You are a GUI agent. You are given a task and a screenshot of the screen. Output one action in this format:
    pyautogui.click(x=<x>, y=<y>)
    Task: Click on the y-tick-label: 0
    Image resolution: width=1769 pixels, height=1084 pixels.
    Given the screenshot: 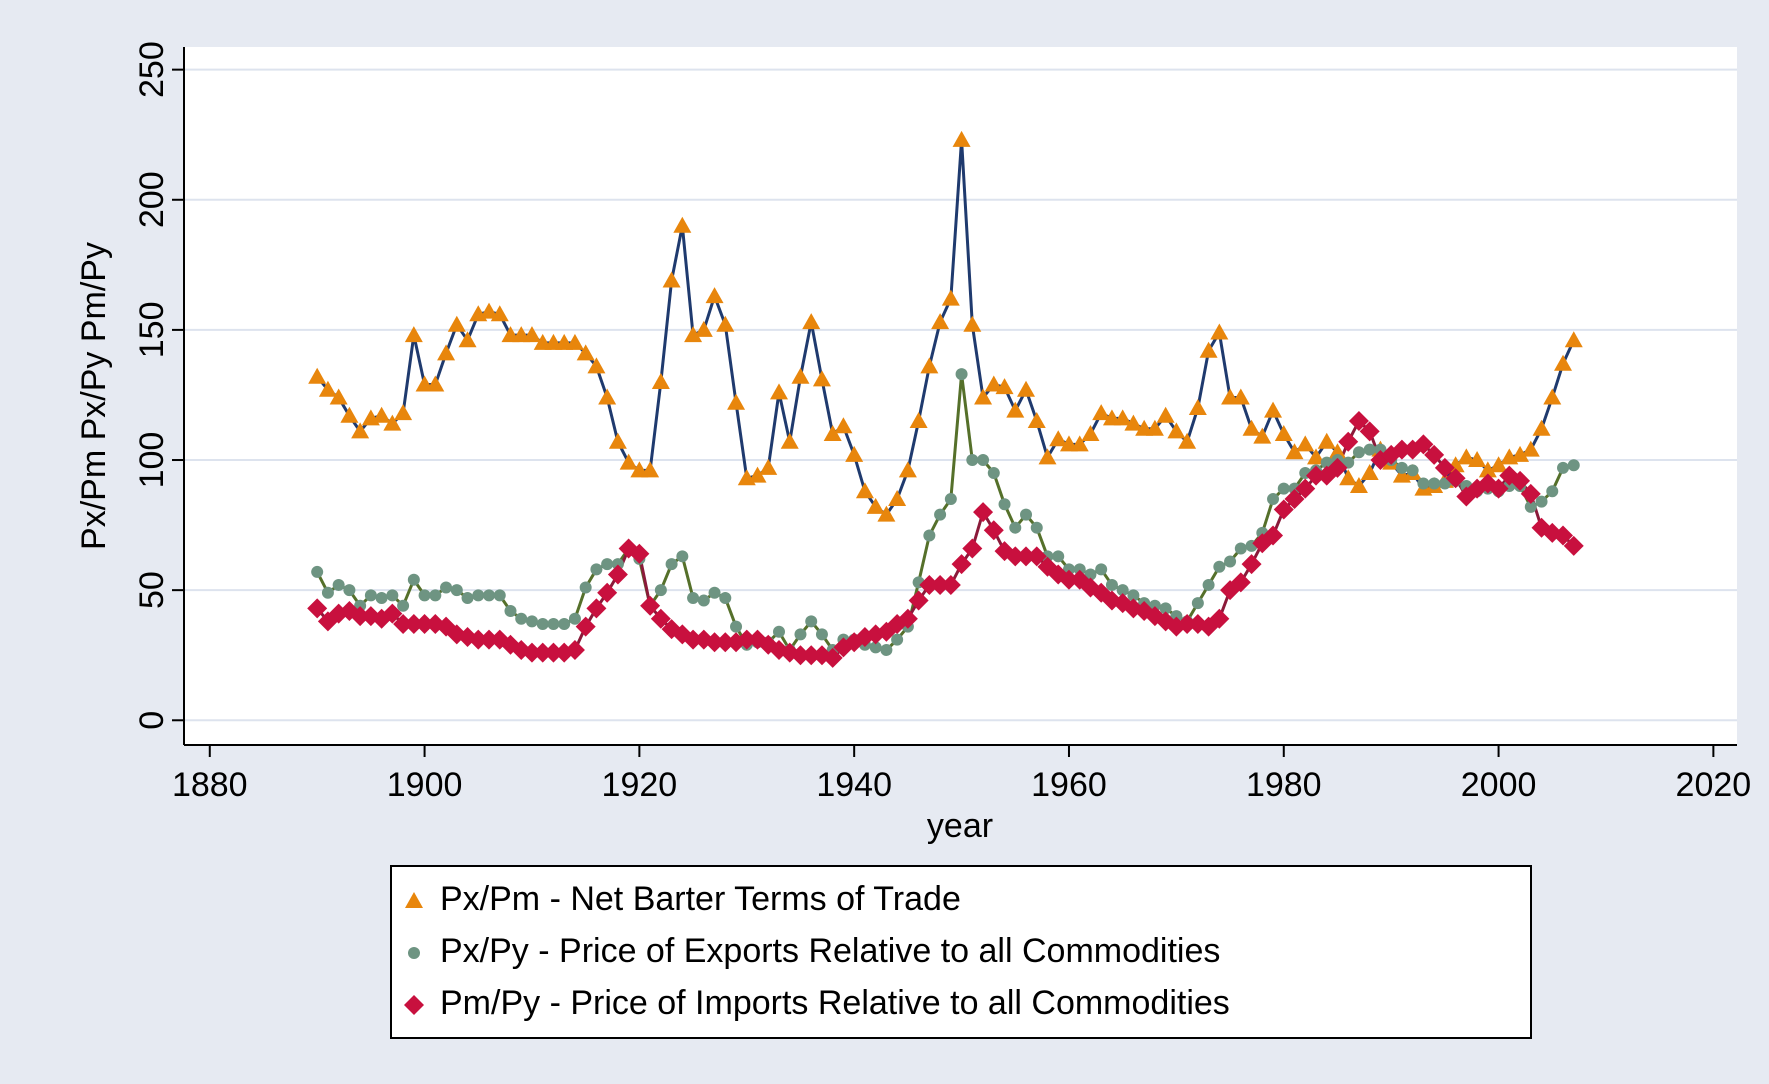 What is the action you would take?
    pyautogui.click(x=152, y=720)
    